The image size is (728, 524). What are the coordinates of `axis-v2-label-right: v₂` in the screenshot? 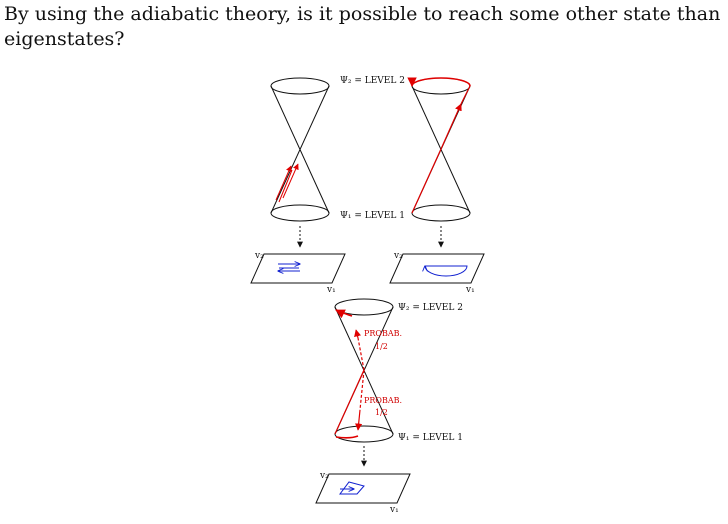 It's located at (398, 256).